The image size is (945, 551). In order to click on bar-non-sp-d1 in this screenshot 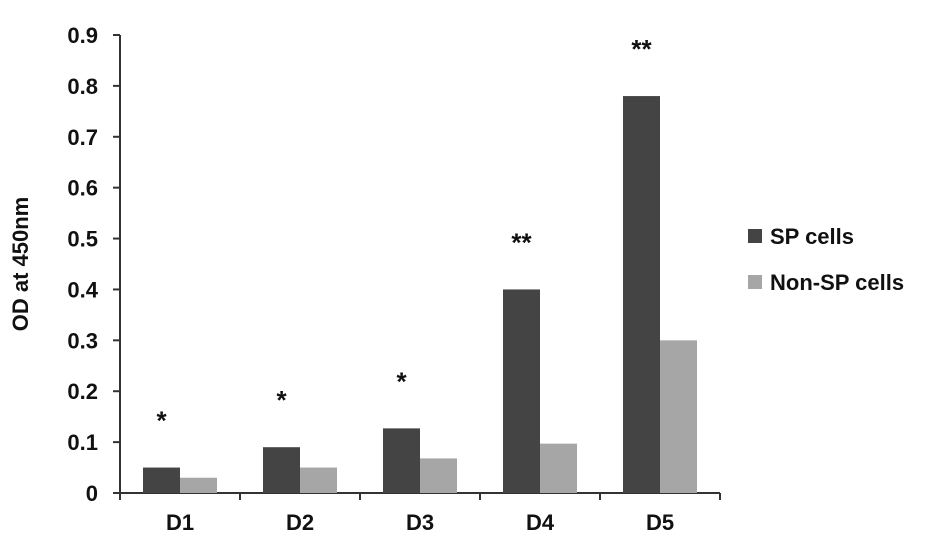, I will do `click(198, 485)`.